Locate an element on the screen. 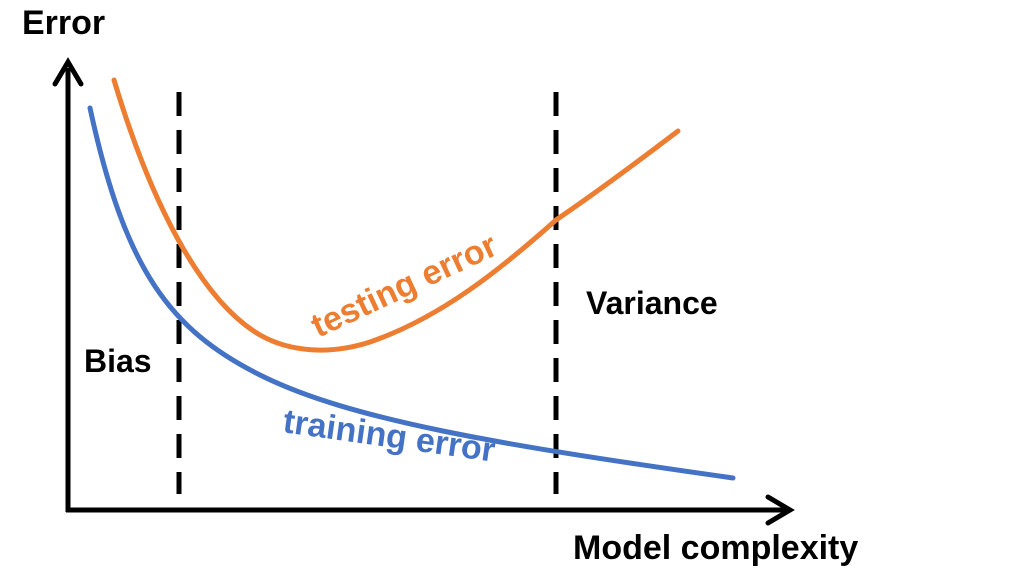  x-axis-arrowhead is located at coordinates (780, 510).